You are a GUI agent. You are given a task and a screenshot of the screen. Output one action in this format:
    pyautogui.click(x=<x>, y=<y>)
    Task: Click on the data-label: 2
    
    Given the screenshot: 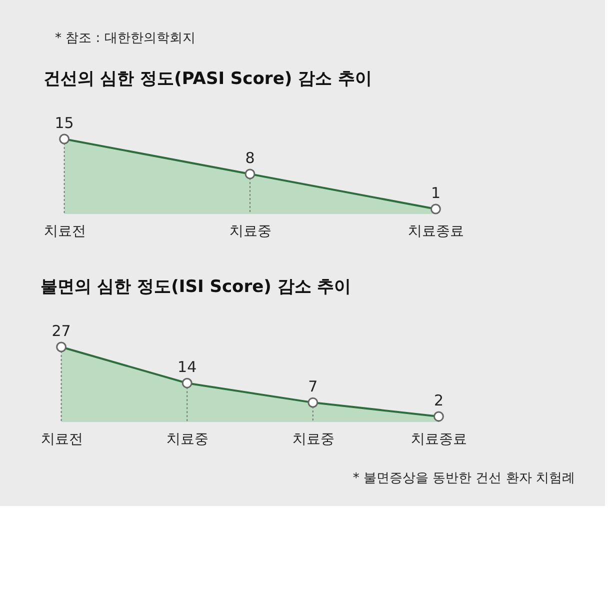 What is the action you would take?
    pyautogui.click(x=439, y=400)
    